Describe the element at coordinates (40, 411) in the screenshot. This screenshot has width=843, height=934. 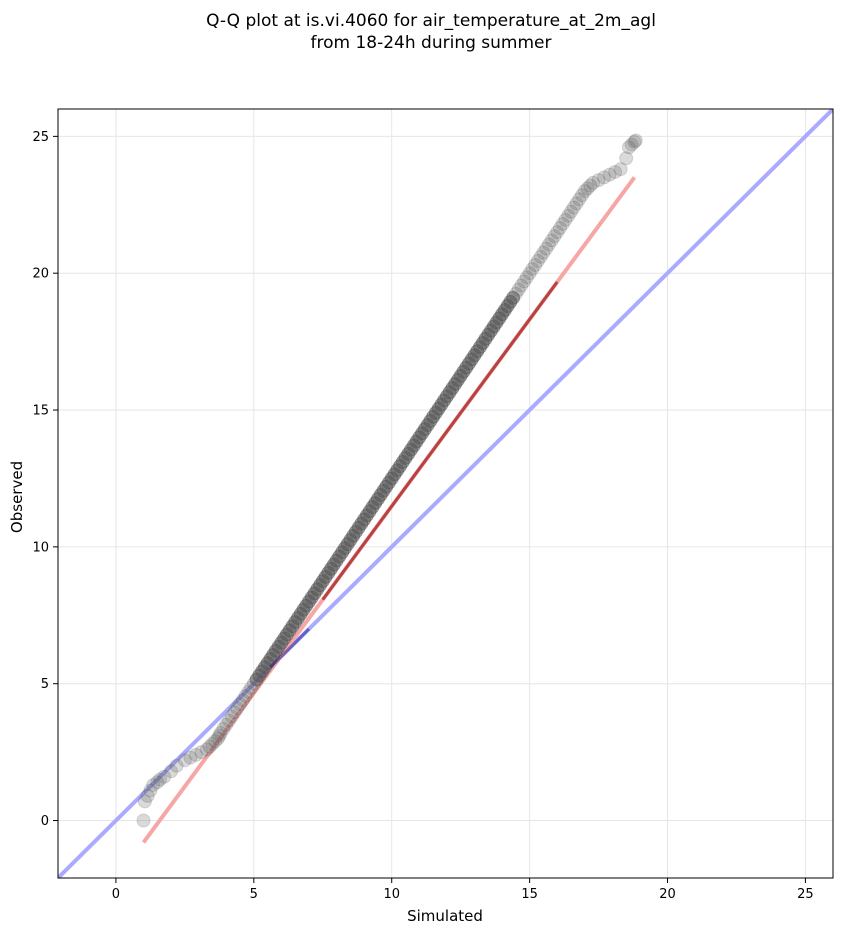
I see `y-tick-label: 15` at that location.